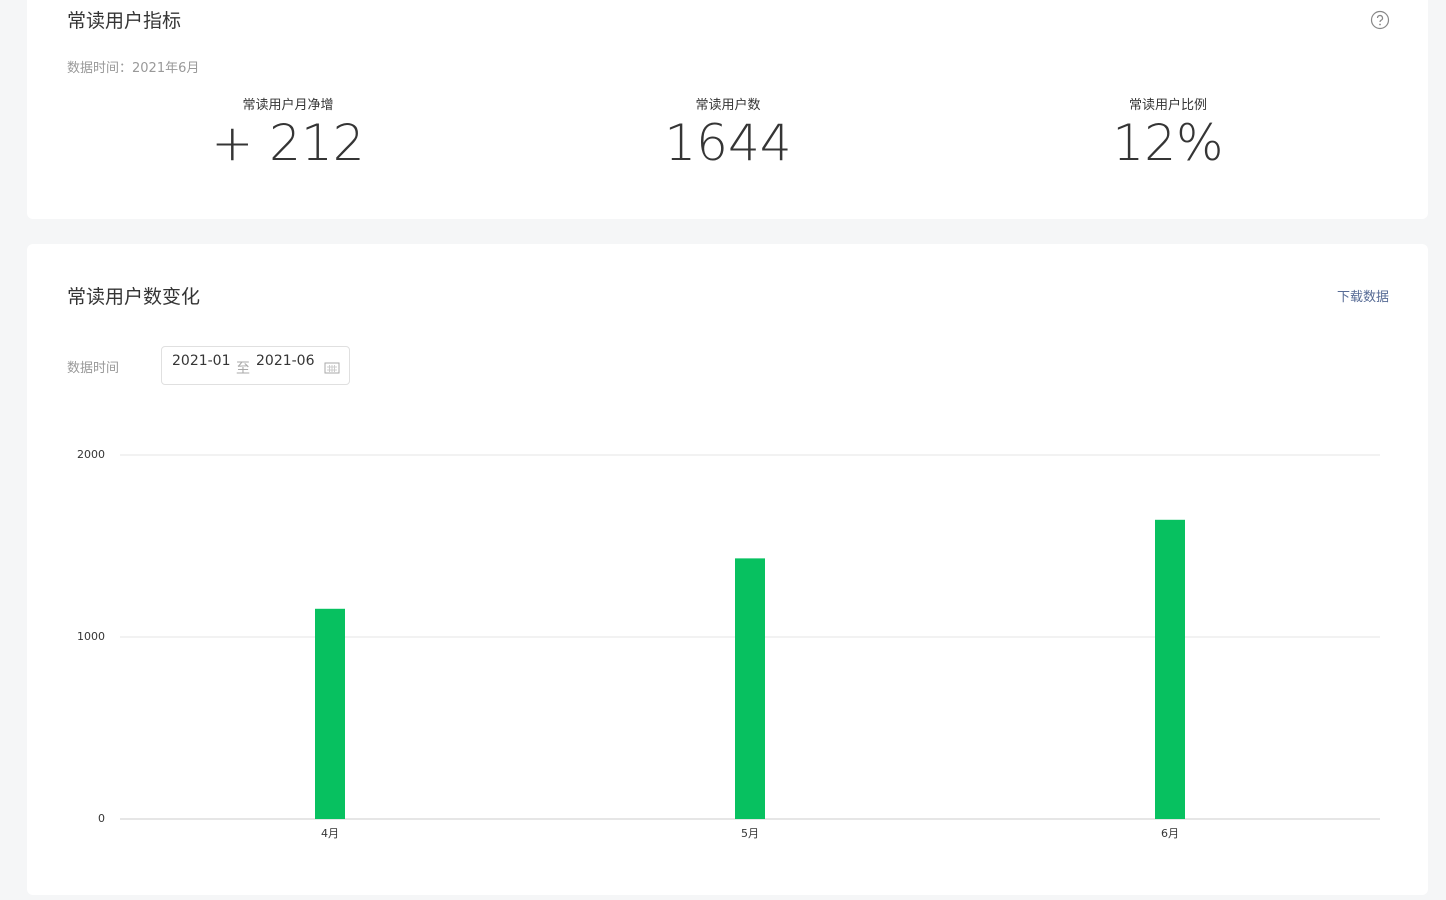  What do you see at coordinates (728, 143) in the screenshot?
I see `metric-value: 1644` at bounding box center [728, 143].